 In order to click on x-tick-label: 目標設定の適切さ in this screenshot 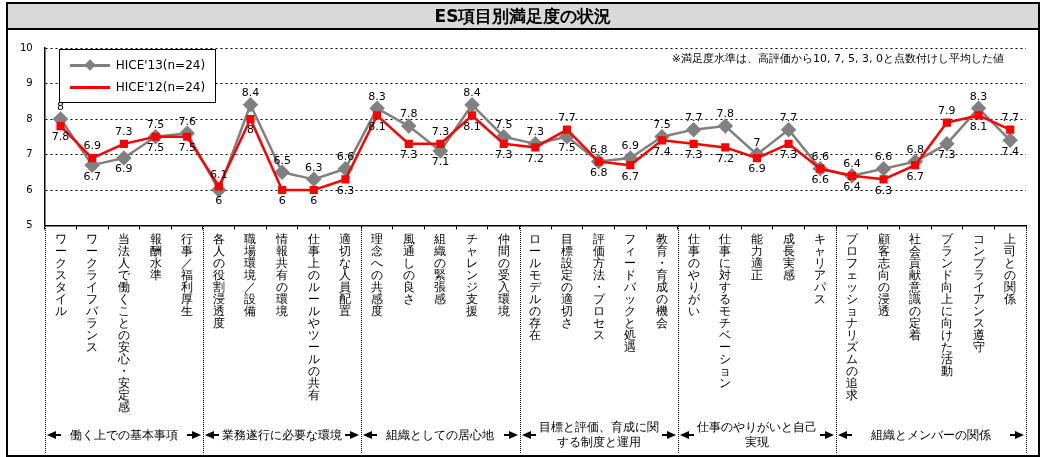, I will do `click(567, 280)`.